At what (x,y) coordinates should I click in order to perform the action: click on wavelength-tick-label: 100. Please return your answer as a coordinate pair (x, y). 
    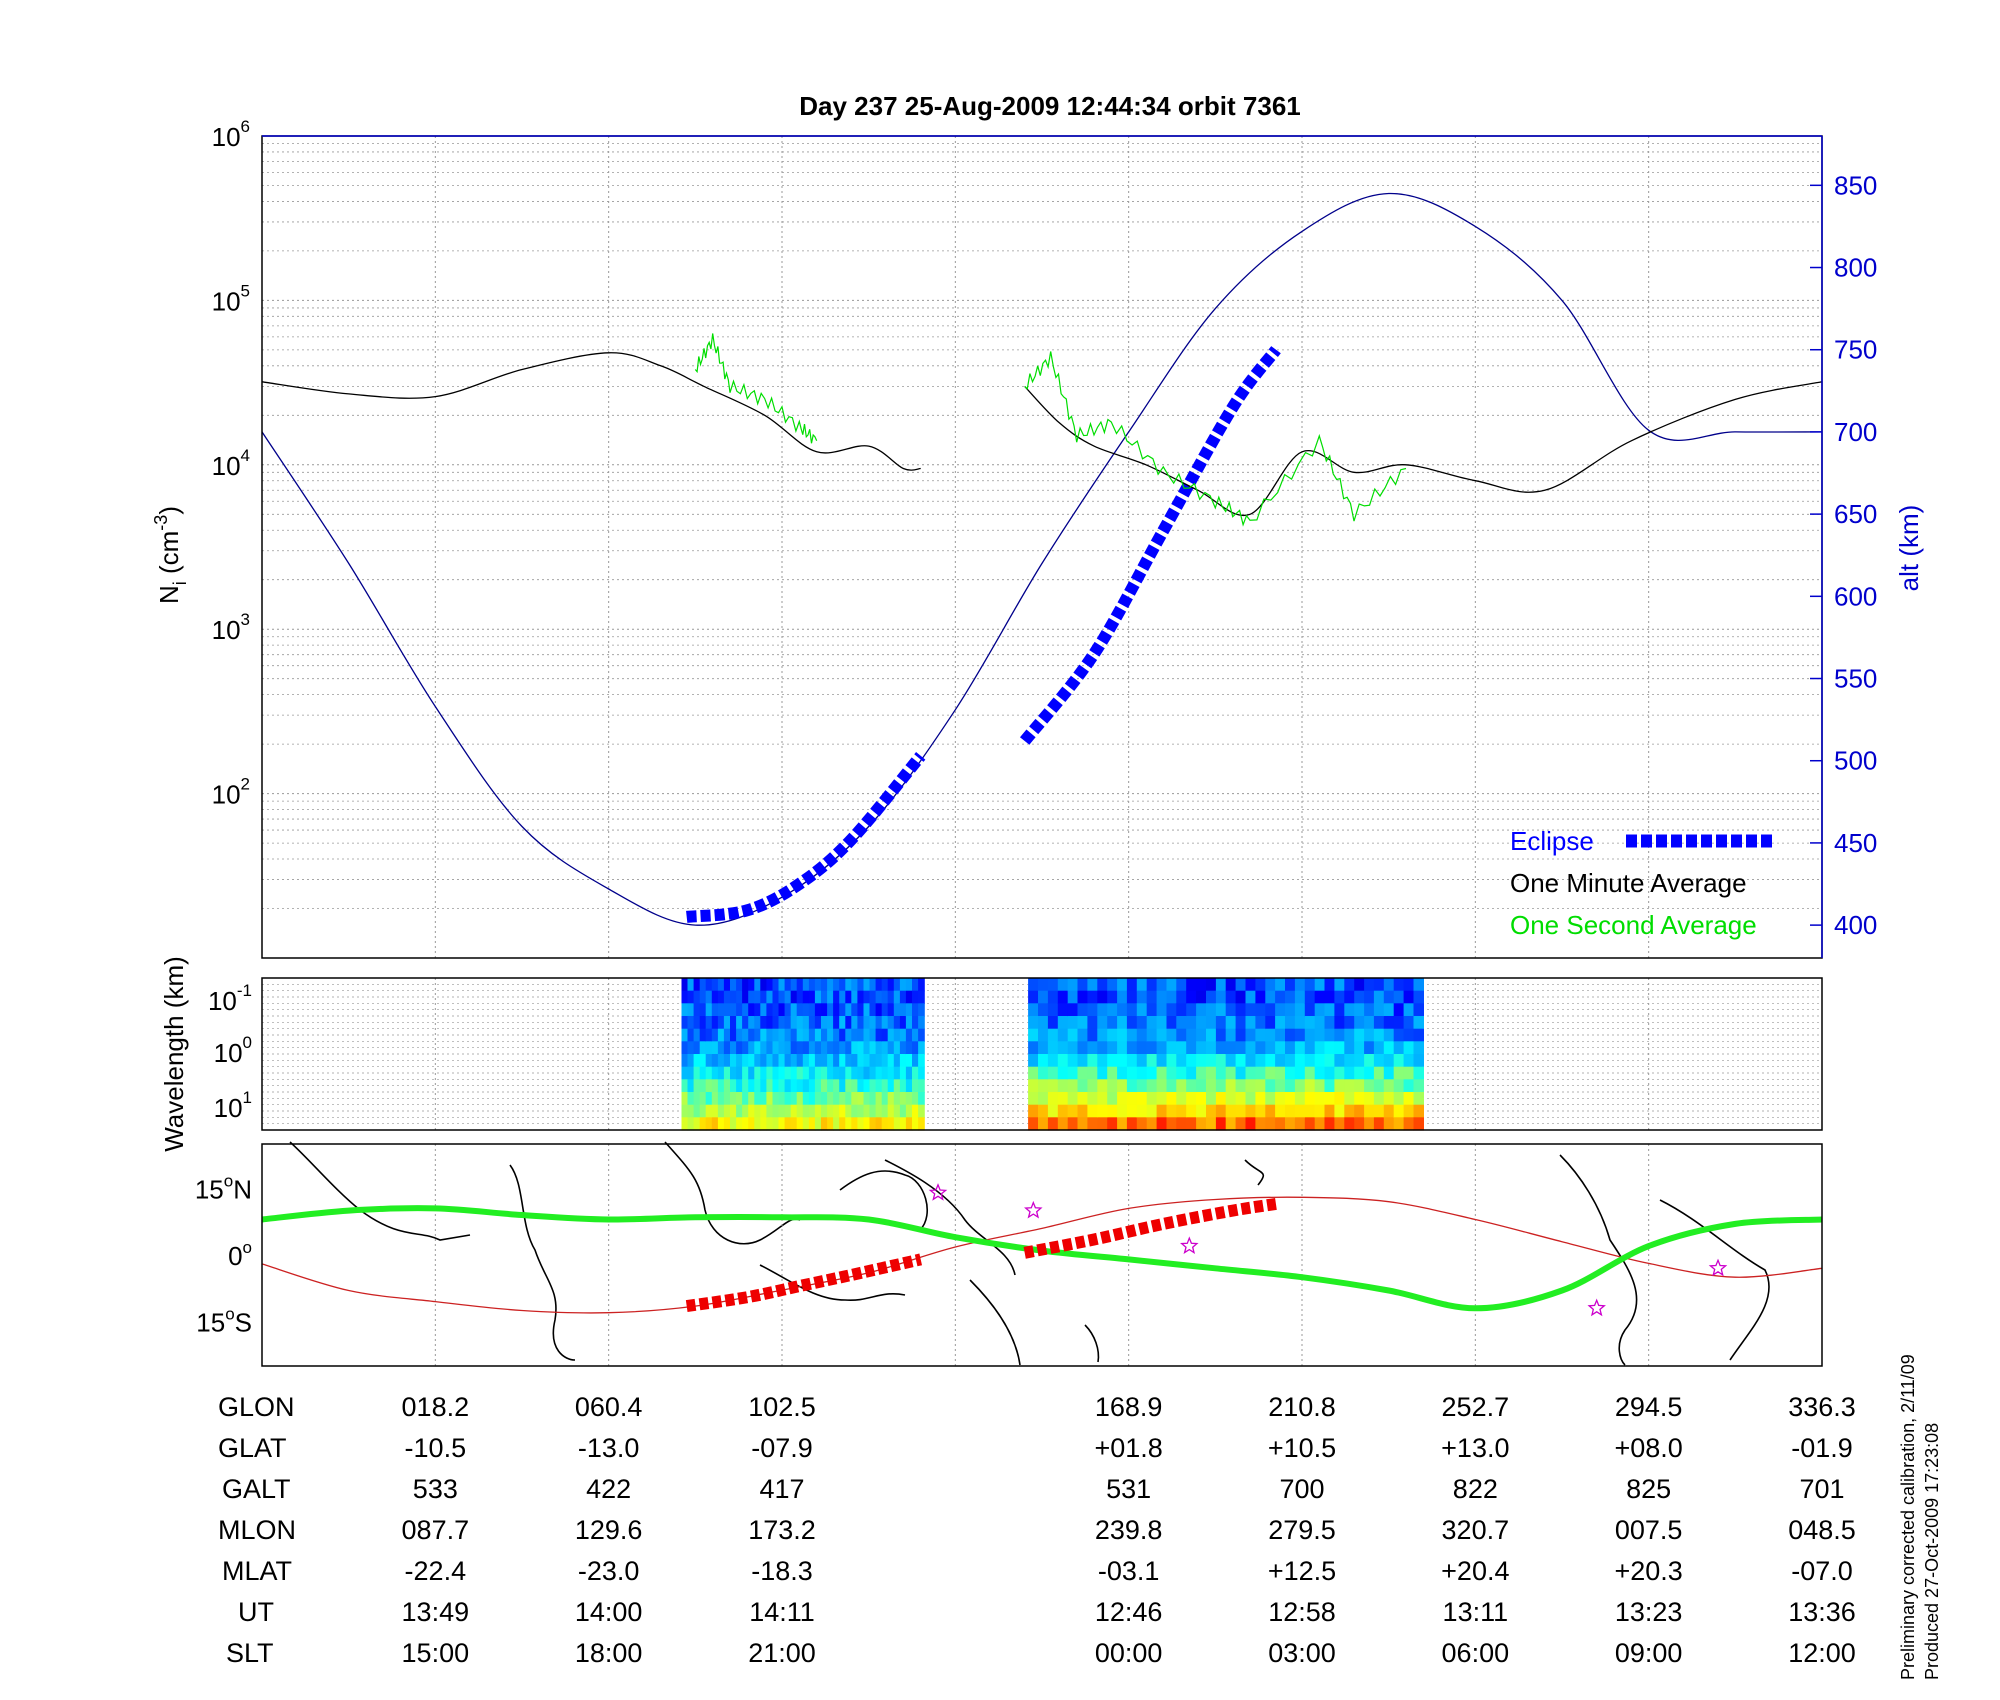
    Looking at the image, I should click on (233, 1050).